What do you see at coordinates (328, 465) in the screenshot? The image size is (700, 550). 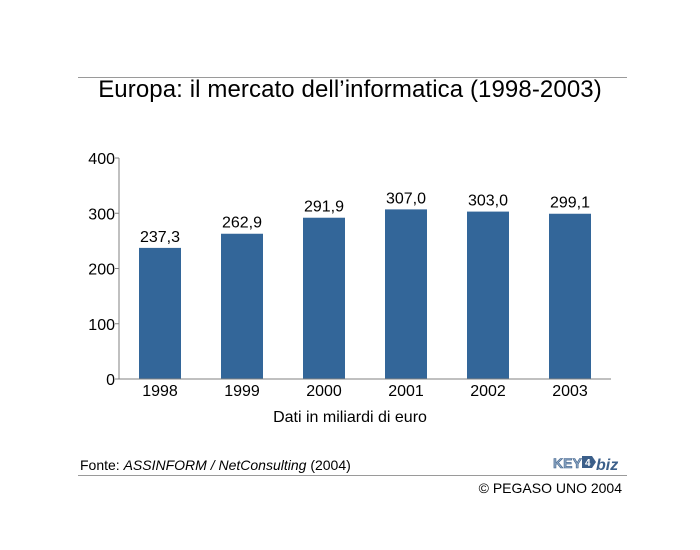 I see `source-year: (2004)` at bounding box center [328, 465].